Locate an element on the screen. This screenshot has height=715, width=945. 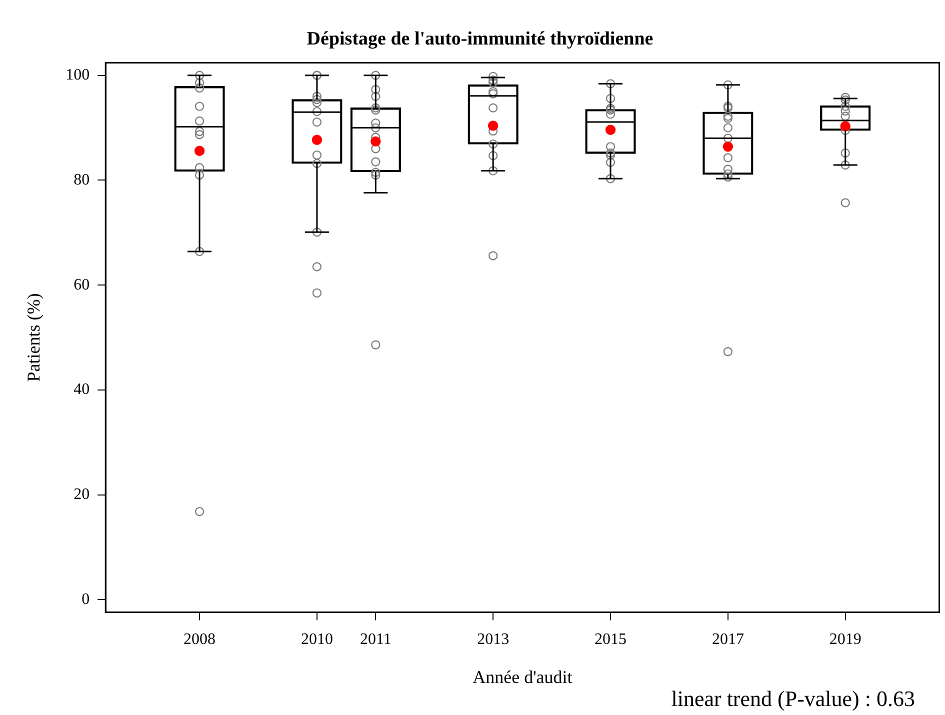
y-tick-label: 80 is located at coordinates (82, 179).